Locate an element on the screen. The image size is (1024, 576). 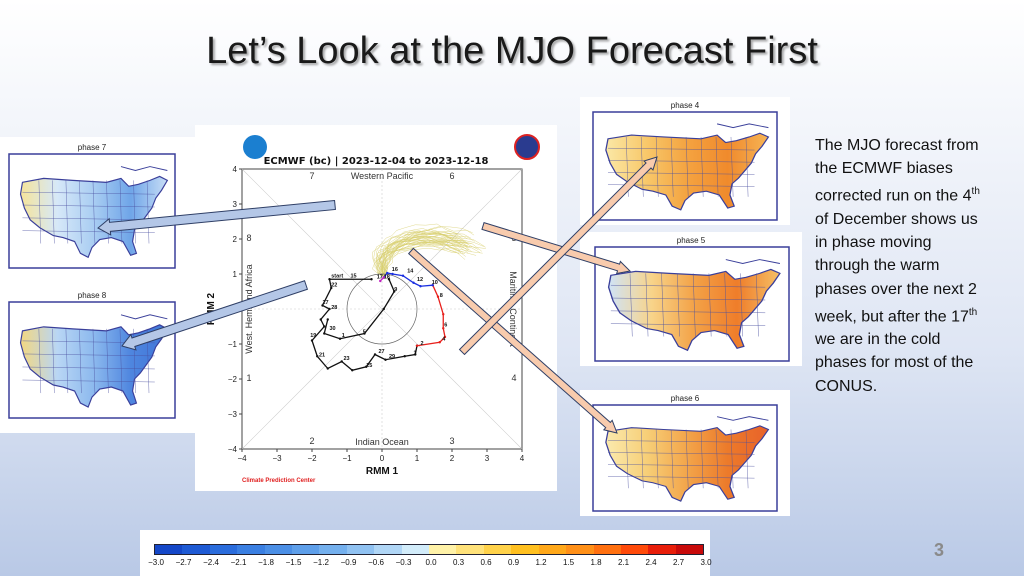
map-label: phase 4 is located at coordinates (685, 105).